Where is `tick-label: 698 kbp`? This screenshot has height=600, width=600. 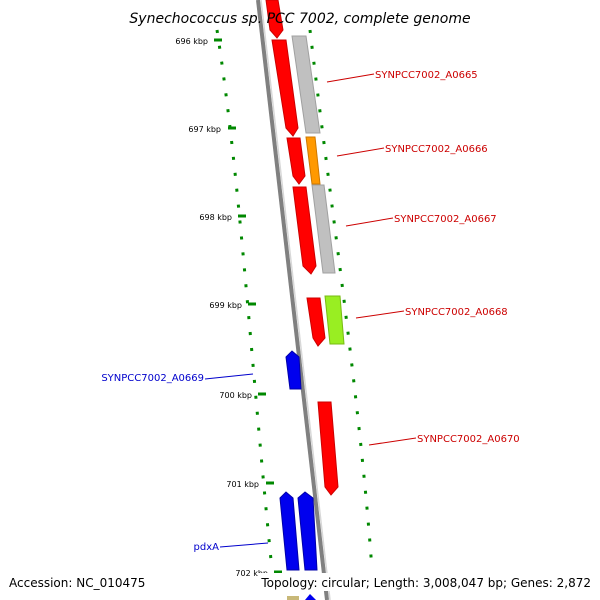 tick-label: 698 kbp is located at coordinates (215, 217).